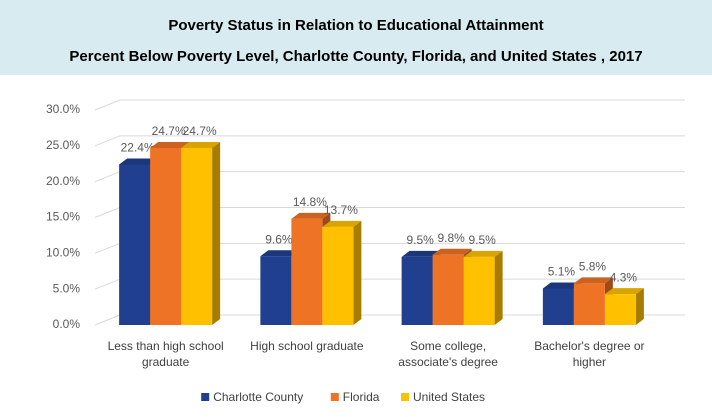 This screenshot has height=417, width=712. I want to click on x-tick-label: Less than high school graduate, so click(165, 354).